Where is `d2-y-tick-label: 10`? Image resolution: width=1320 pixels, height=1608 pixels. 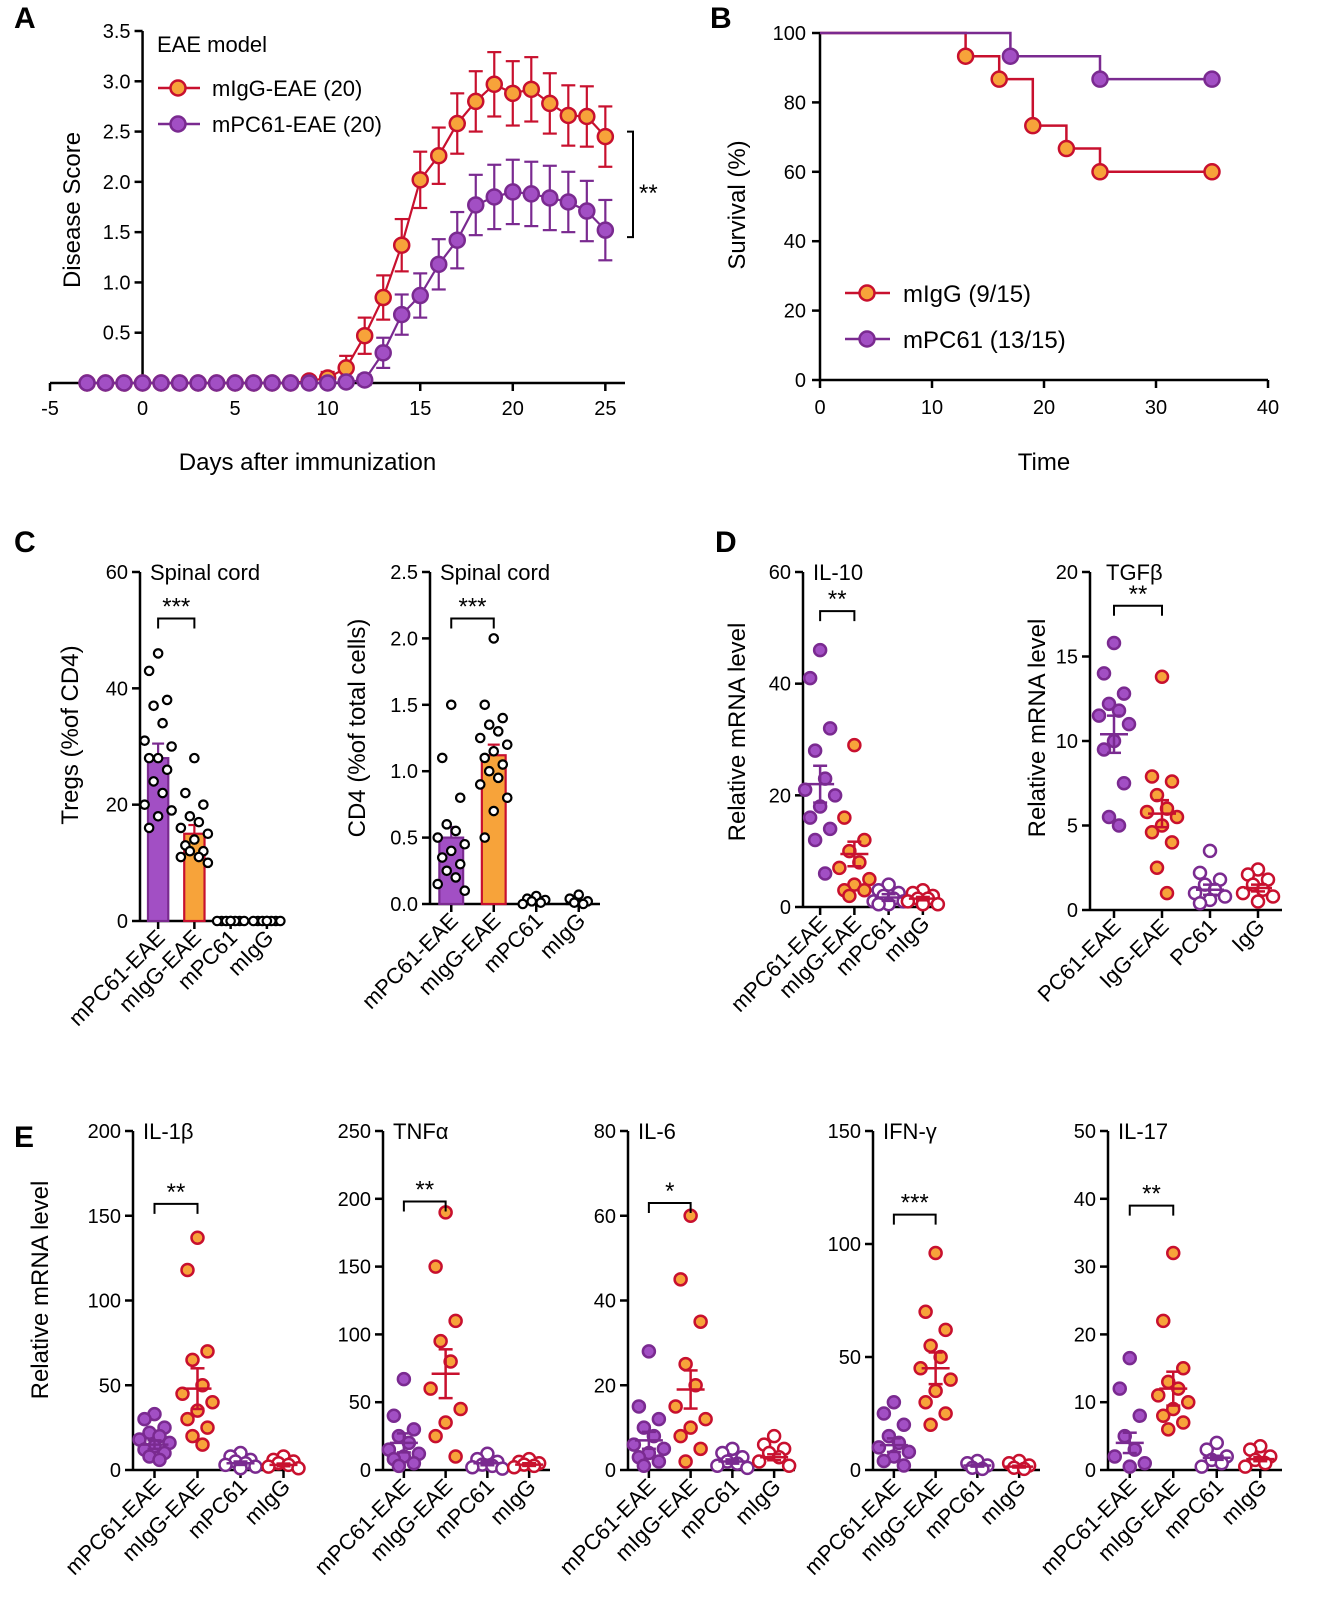
d2-y-tick-label: 10 is located at coordinates (1067, 742).